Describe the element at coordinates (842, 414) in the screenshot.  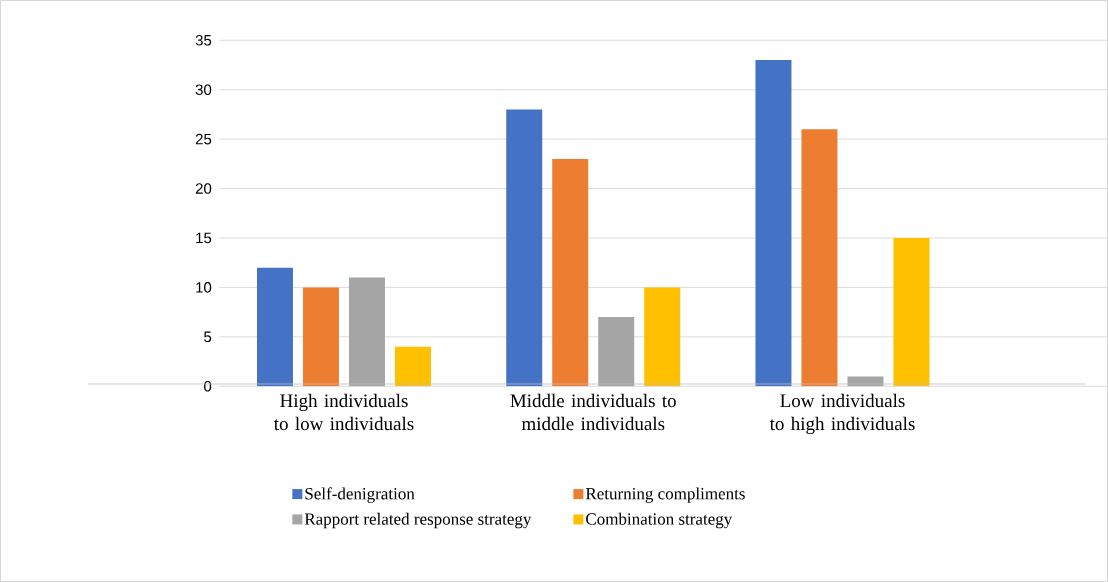
I see `x-tick-label: Low individuals to high individuals` at that location.